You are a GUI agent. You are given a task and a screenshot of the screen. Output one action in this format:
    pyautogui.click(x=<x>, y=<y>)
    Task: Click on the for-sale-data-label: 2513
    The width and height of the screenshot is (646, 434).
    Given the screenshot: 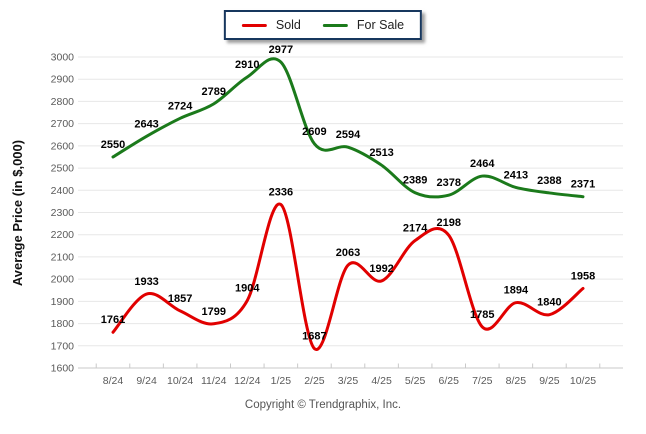 What is the action you would take?
    pyautogui.click(x=381, y=153)
    